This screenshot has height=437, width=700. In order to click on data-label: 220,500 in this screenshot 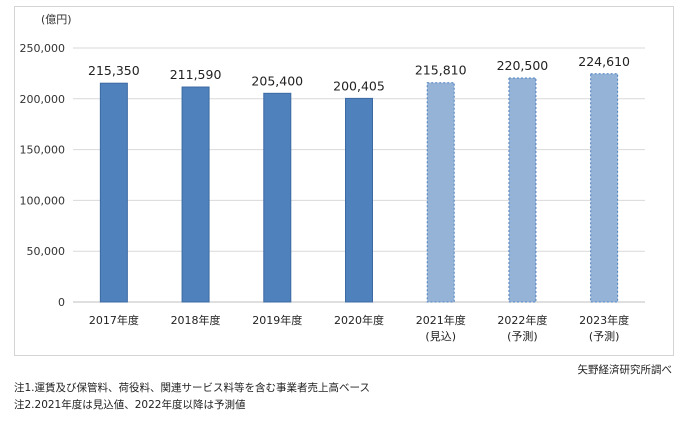, I will do `click(523, 65)`.